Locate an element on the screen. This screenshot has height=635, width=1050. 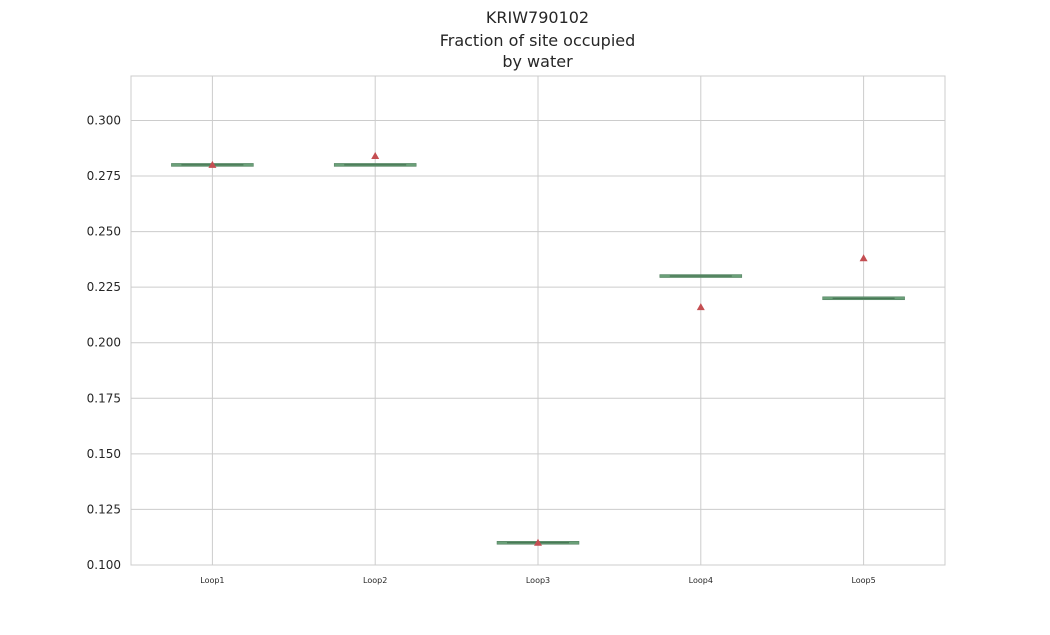
x-tick-label: Loop3 is located at coordinates (538, 580).